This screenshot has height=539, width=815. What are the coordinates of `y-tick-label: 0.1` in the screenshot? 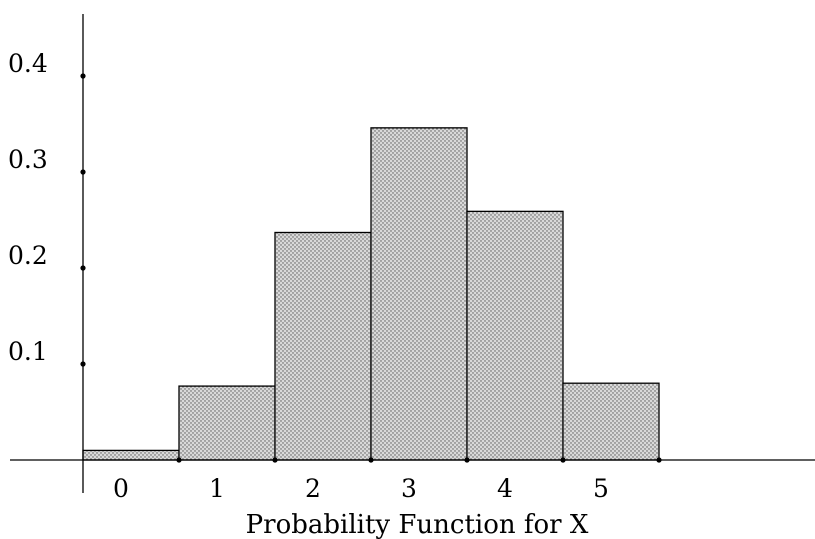 It's located at (28, 351).